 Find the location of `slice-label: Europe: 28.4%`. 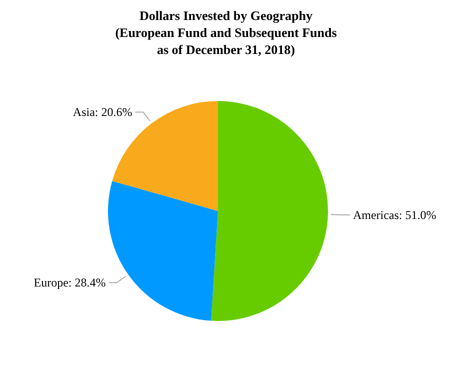

slice-label: Europe: 28.4% is located at coordinates (70, 283).